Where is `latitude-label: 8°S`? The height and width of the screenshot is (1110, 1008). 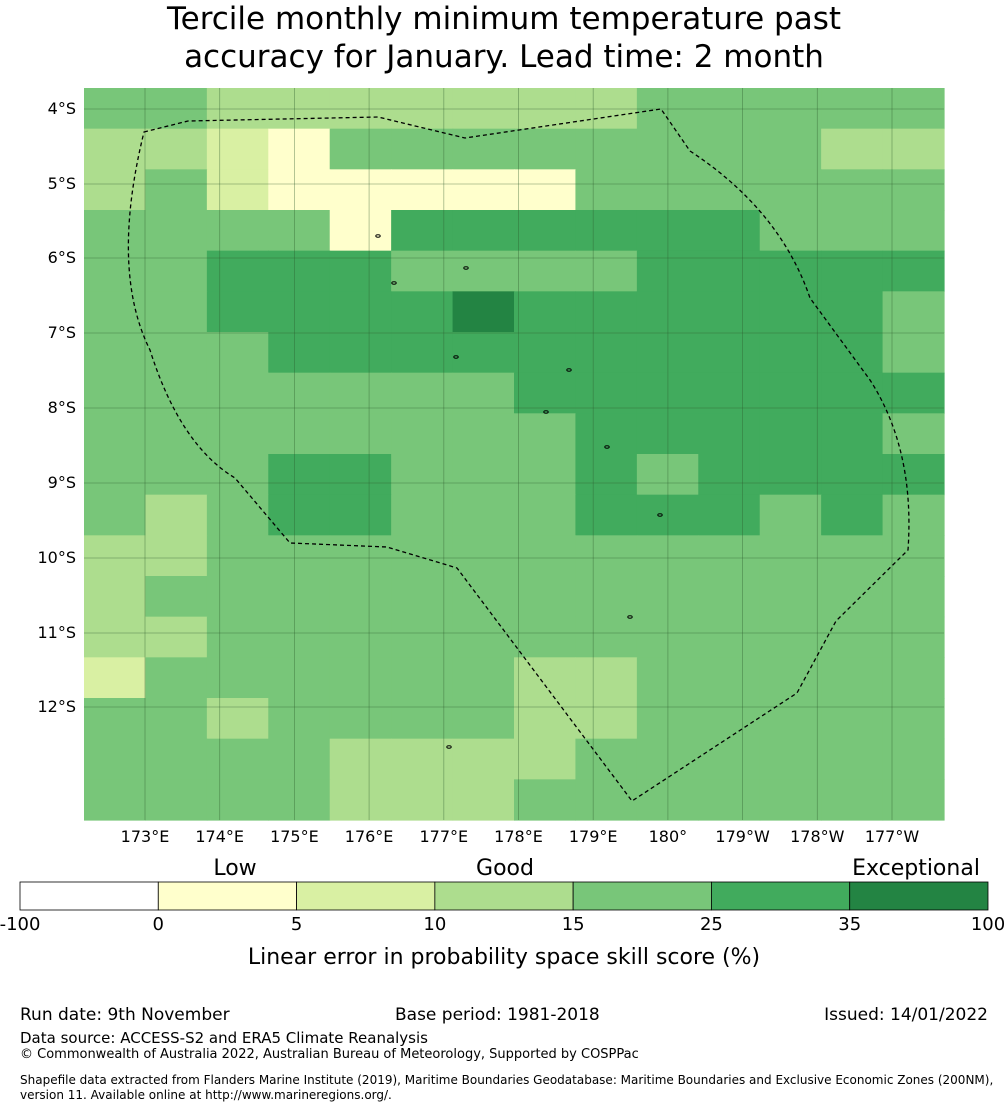 latitude-label: 8°S is located at coordinates (61, 407).